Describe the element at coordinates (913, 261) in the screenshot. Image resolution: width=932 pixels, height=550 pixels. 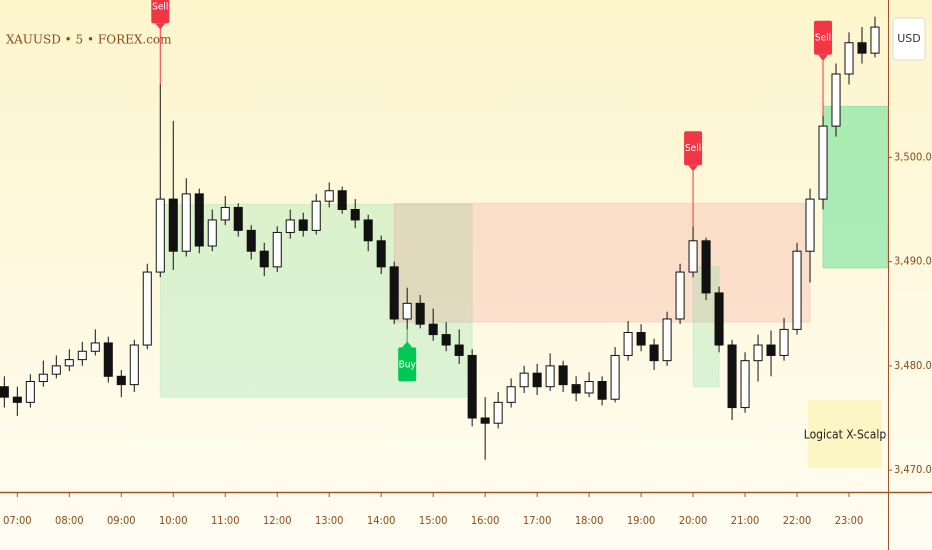
I see `y-tick-label: 3,490.00` at that location.